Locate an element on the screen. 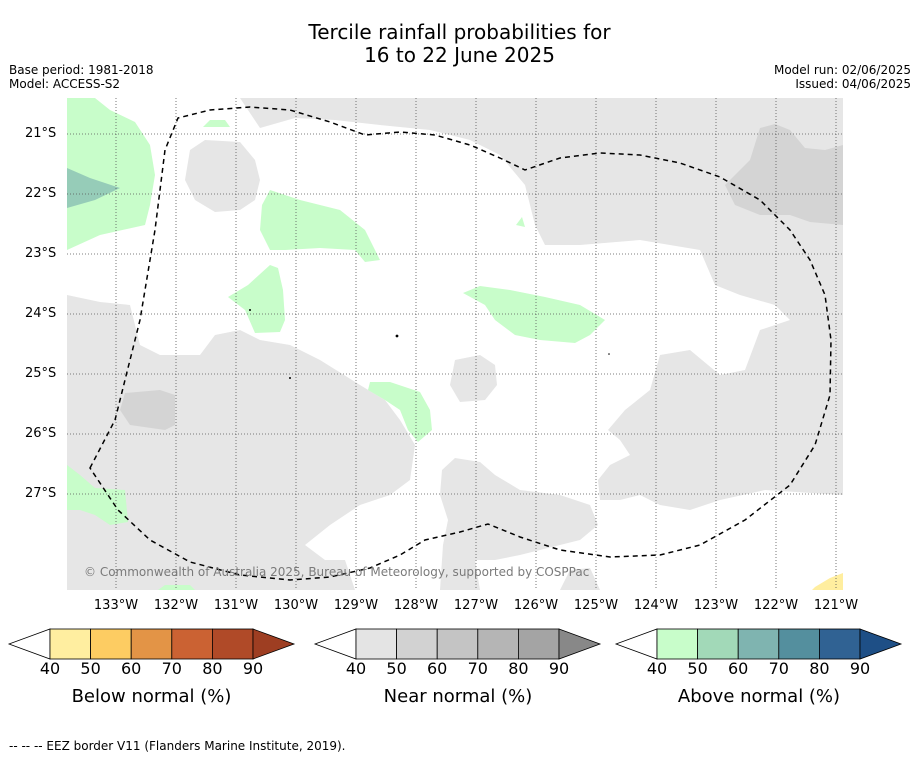 This screenshot has height=758, width=919. meta-right: Model run: 02/06/2025 Issued: 04/06/2025 is located at coordinates (842, 77).